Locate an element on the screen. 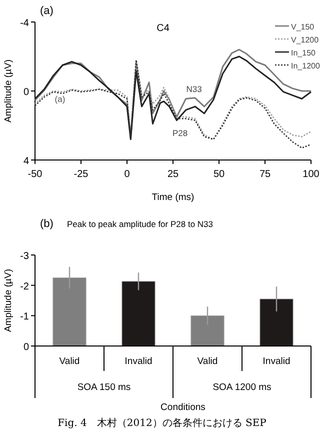 This screenshot has height=439, width=325. y-tick-label: 4 is located at coordinates (26, 161).